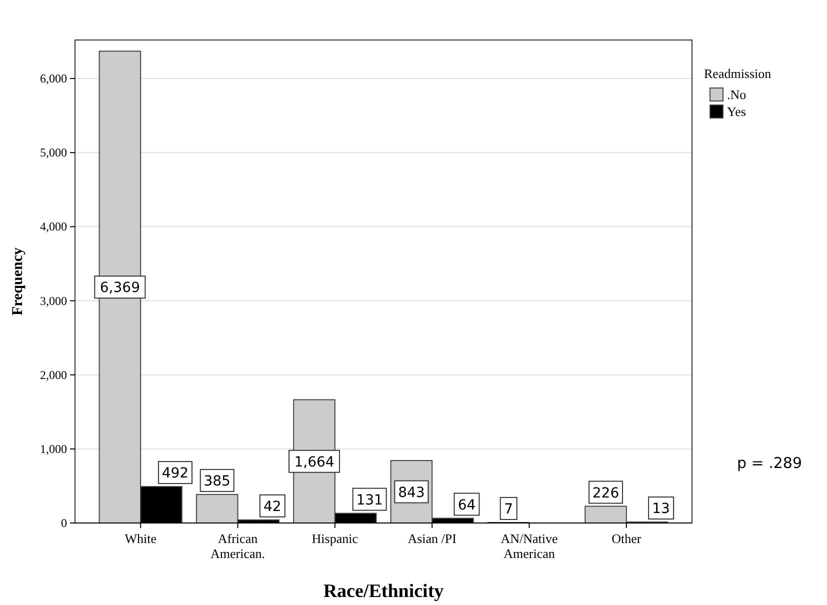 The width and height of the screenshot is (827, 605). What do you see at coordinates (140, 538) in the screenshot?
I see `x-tick-label: White` at bounding box center [140, 538].